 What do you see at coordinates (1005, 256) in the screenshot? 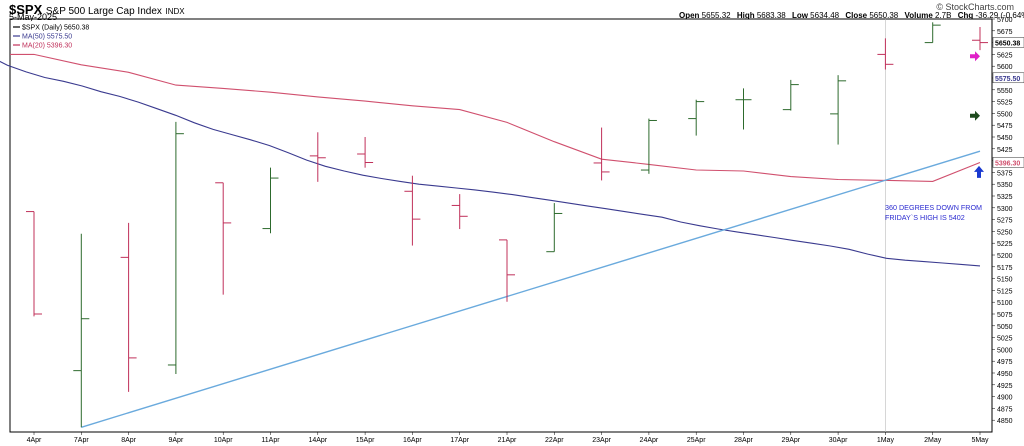
I see `y-tick-label-5200: 5200` at bounding box center [1005, 256].